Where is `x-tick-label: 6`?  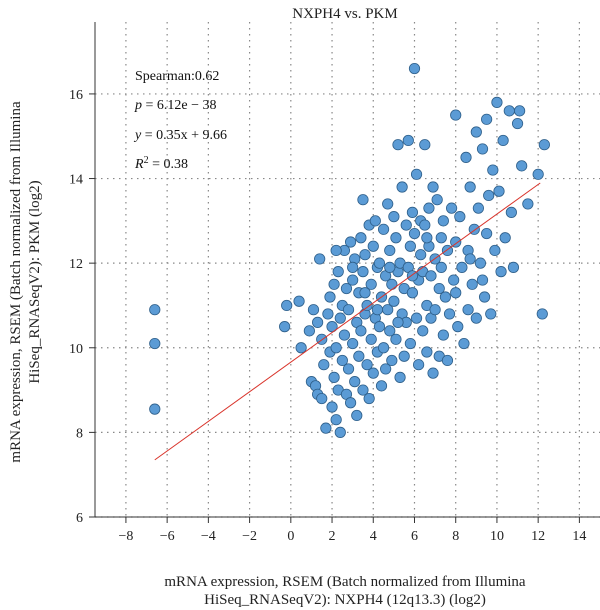
x-tick-label: 6 is located at coordinates (414, 536).